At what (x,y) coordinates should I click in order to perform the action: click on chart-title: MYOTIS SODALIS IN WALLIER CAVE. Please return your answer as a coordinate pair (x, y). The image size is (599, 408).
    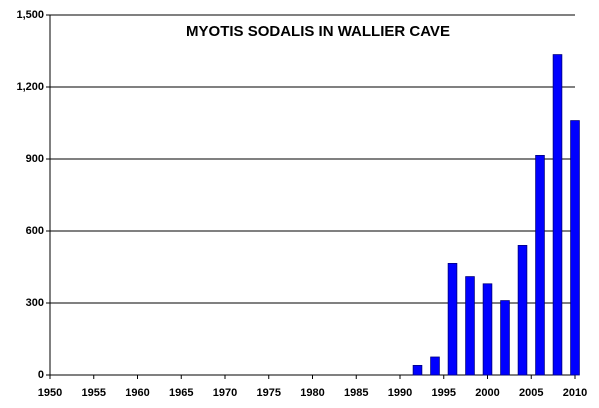
    Looking at the image, I should click on (318, 31).